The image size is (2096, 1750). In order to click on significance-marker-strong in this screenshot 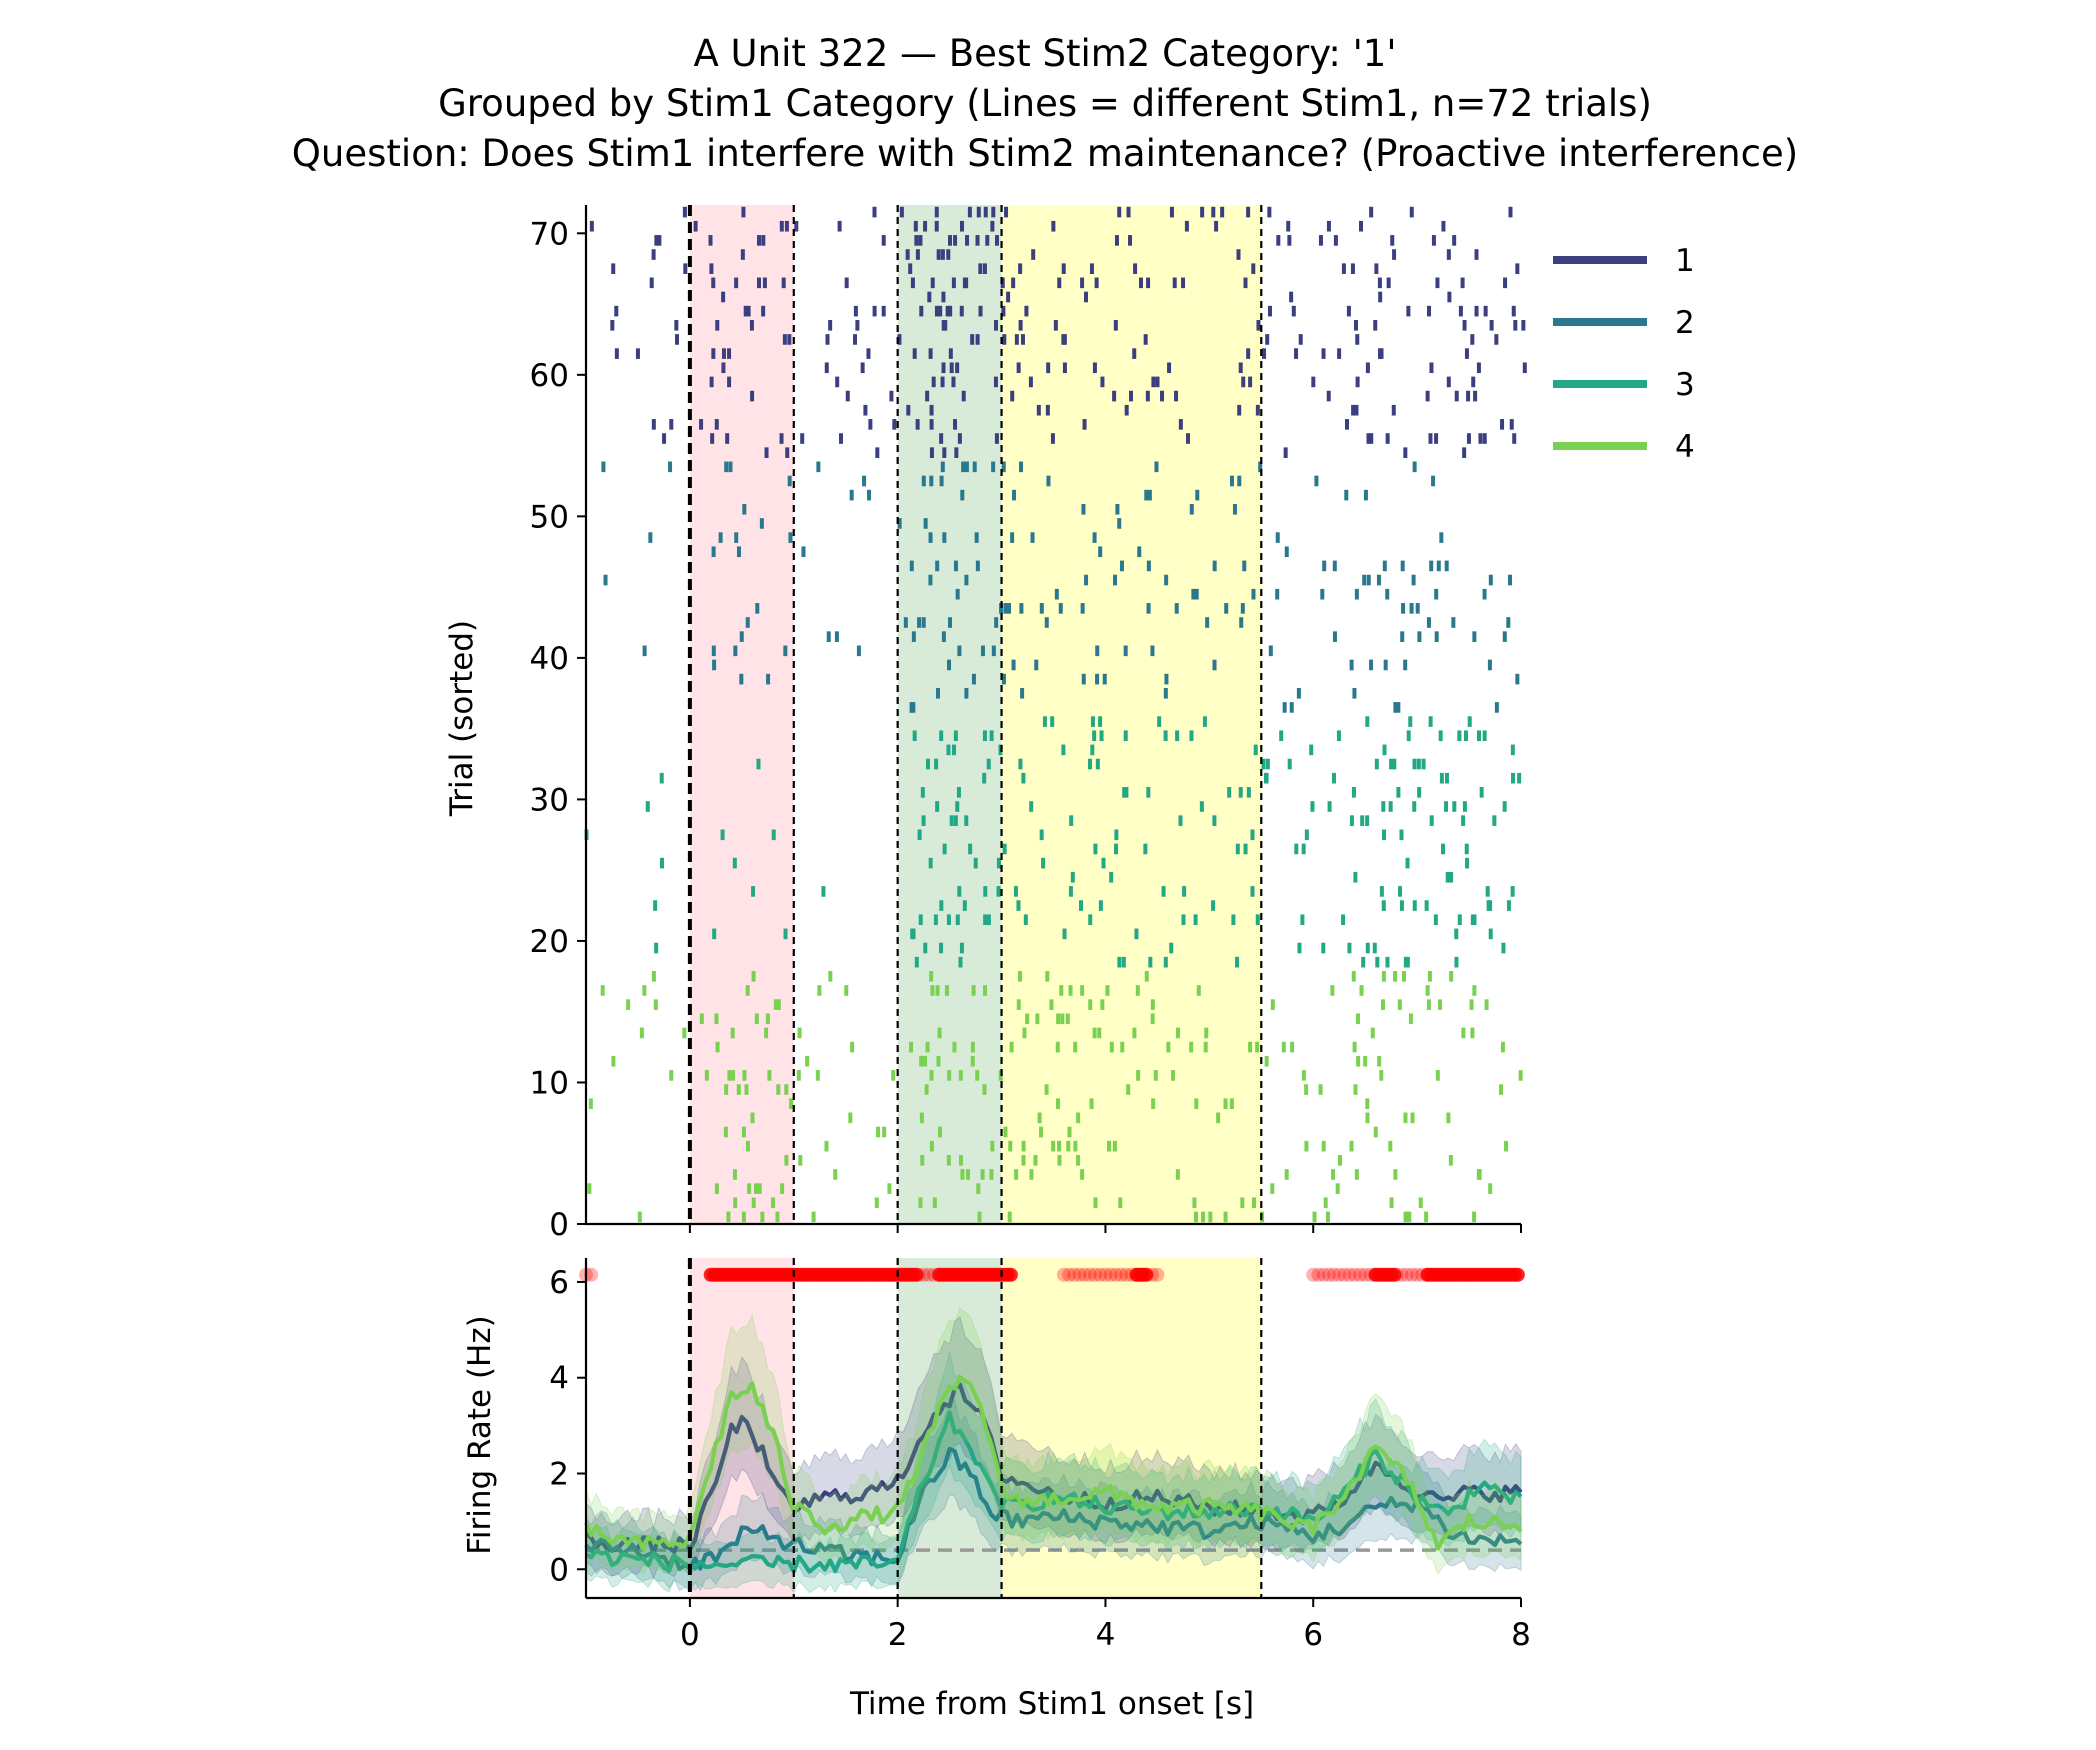, I will do `click(1145, 1274)`.